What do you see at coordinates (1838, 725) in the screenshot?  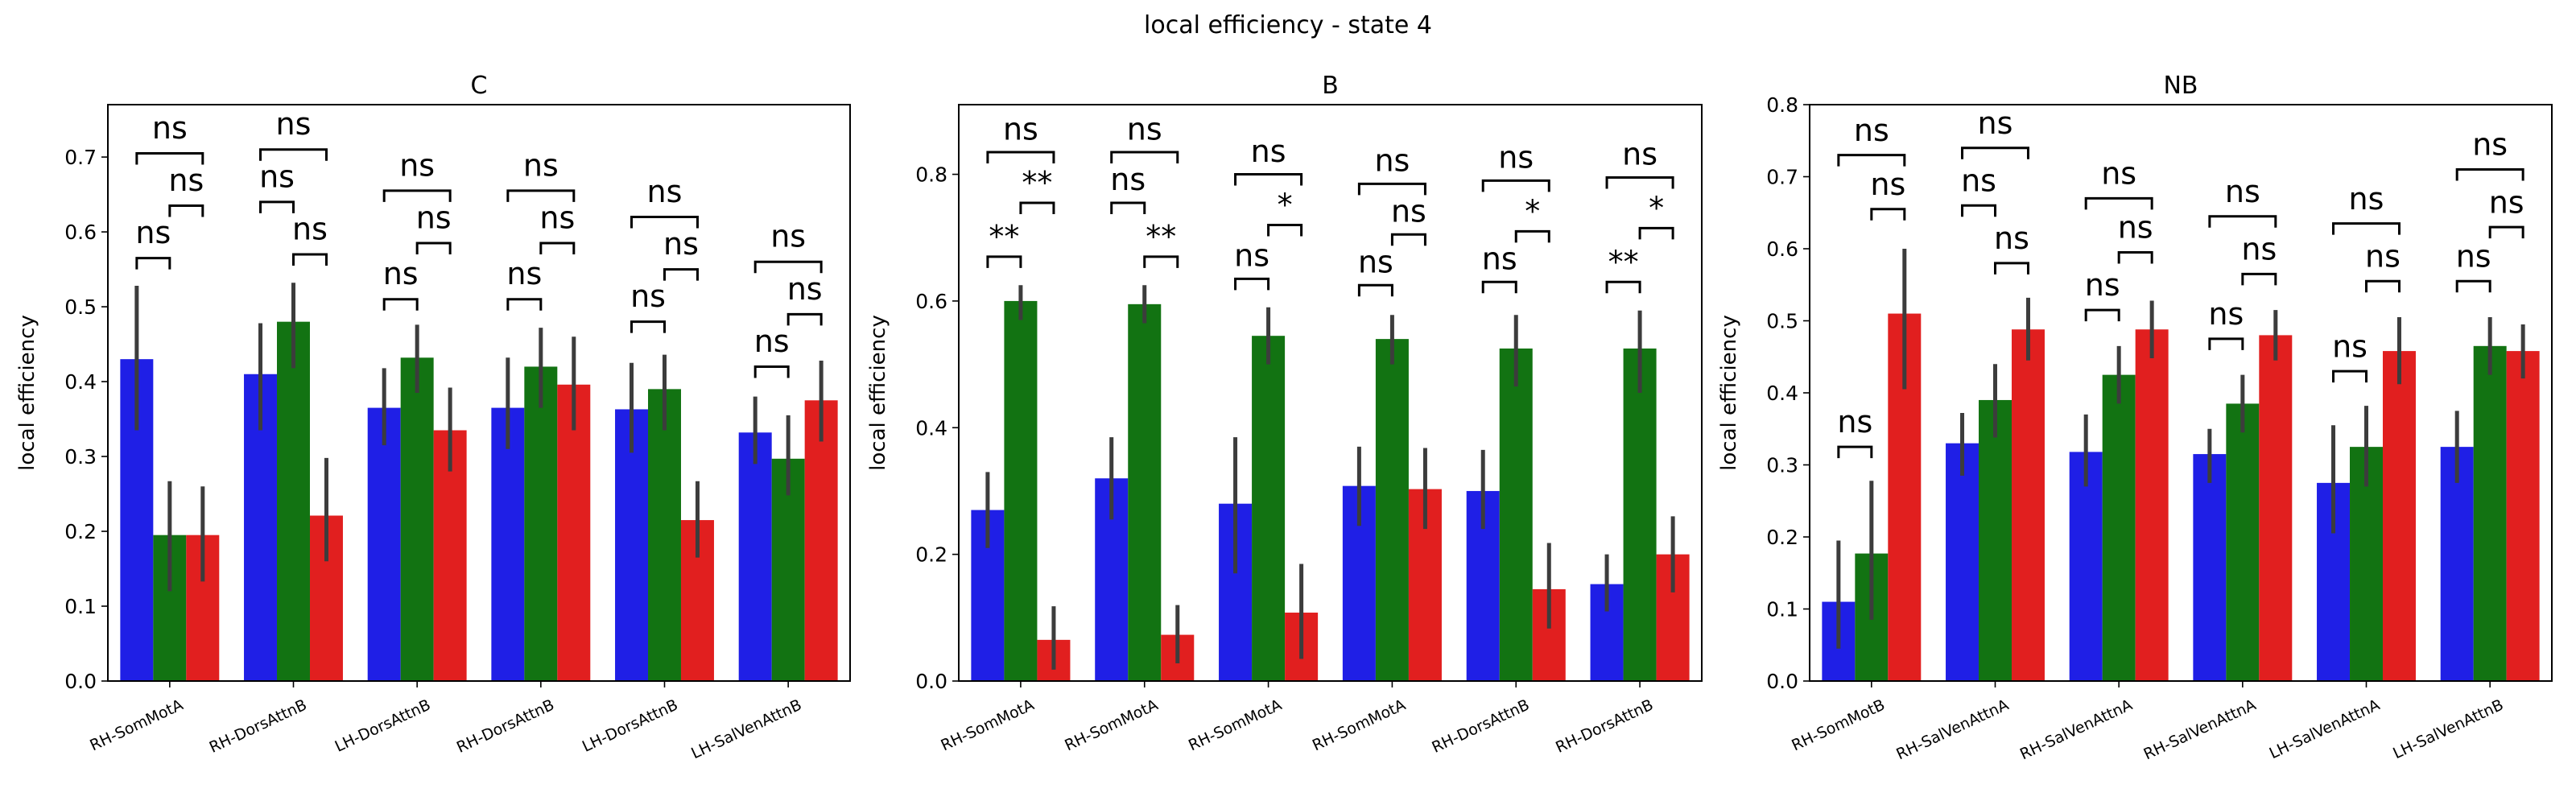 I see `x-tick-label: RH-SomMotB` at bounding box center [1838, 725].